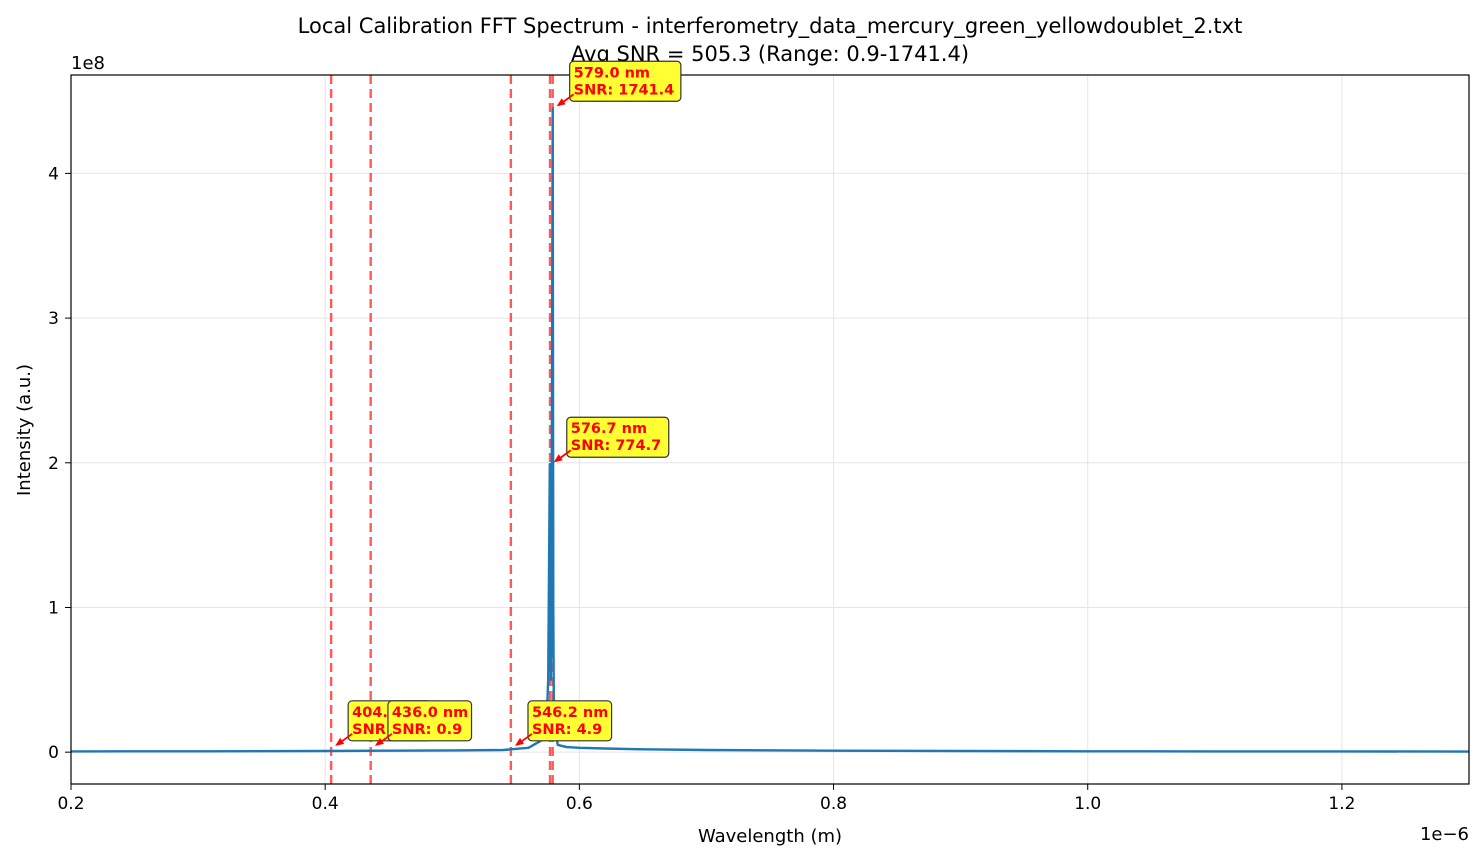 The width and height of the screenshot is (1483, 862). Describe the element at coordinates (325, 804) in the screenshot. I see `x-tick-label: 0.4` at that location.